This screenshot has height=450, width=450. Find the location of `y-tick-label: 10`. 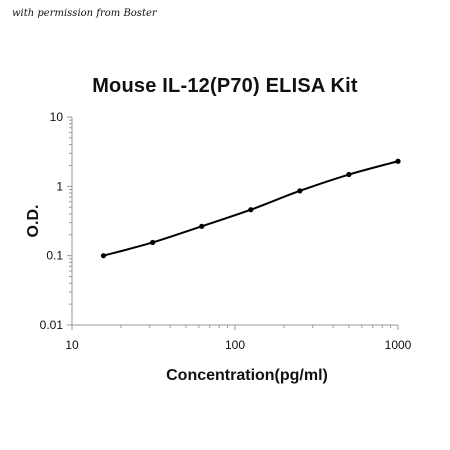

y-tick-label: 10 is located at coordinates (57, 117).